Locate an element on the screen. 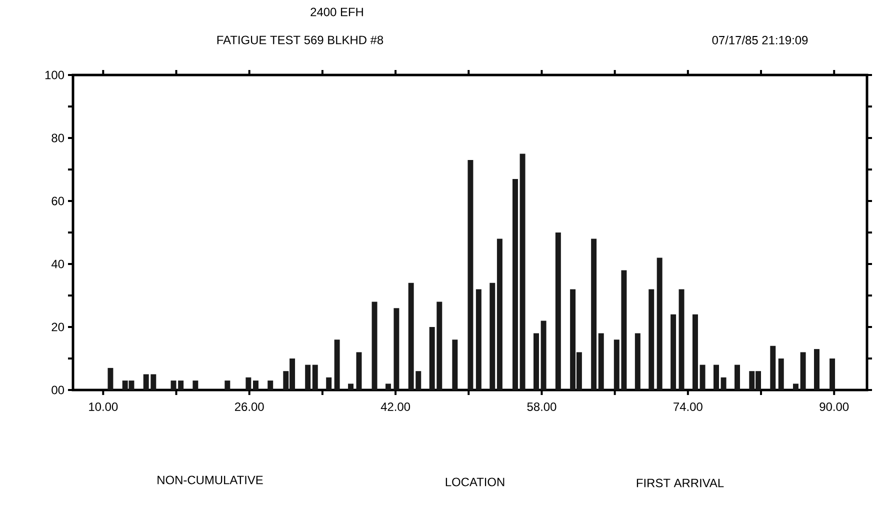 The height and width of the screenshot is (515, 877). x-tick-label: 58.00 is located at coordinates (541, 406).